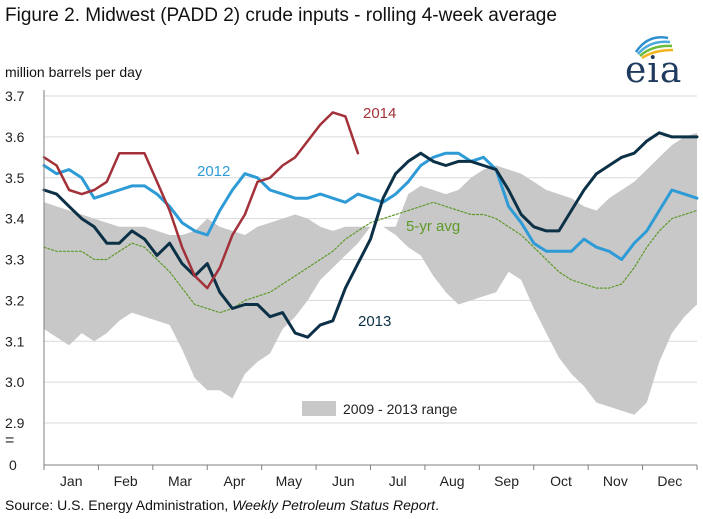 The height and width of the screenshot is (519, 703). Describe the element at coordinates (334, 505) in the screenshot. I see `source-publication: Weekly Petroleum Status Report` at that location.